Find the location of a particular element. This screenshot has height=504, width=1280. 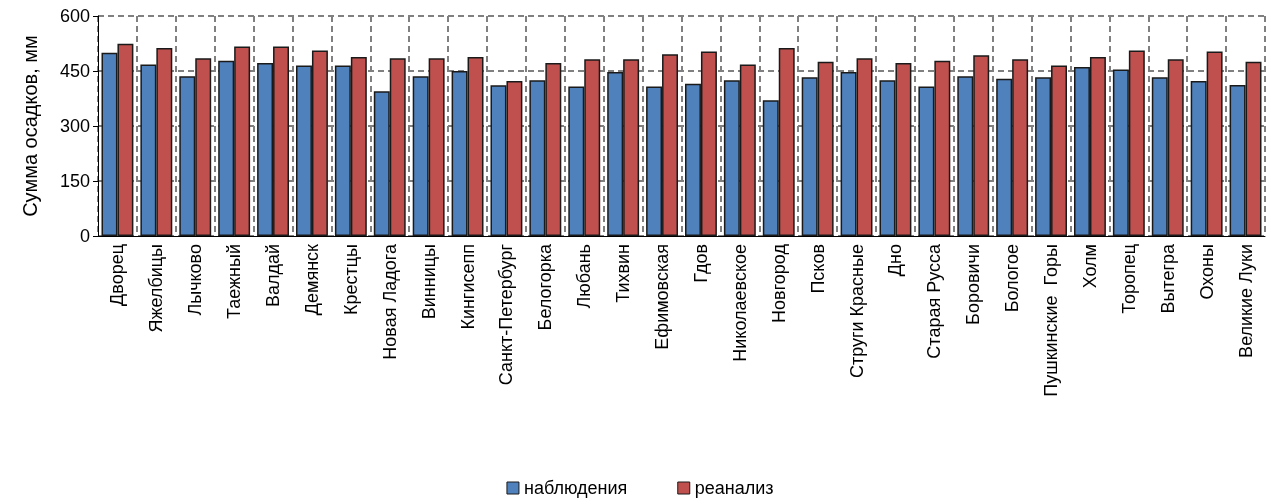

x-tick-label: Гдов is located at coordinates (700, 263).